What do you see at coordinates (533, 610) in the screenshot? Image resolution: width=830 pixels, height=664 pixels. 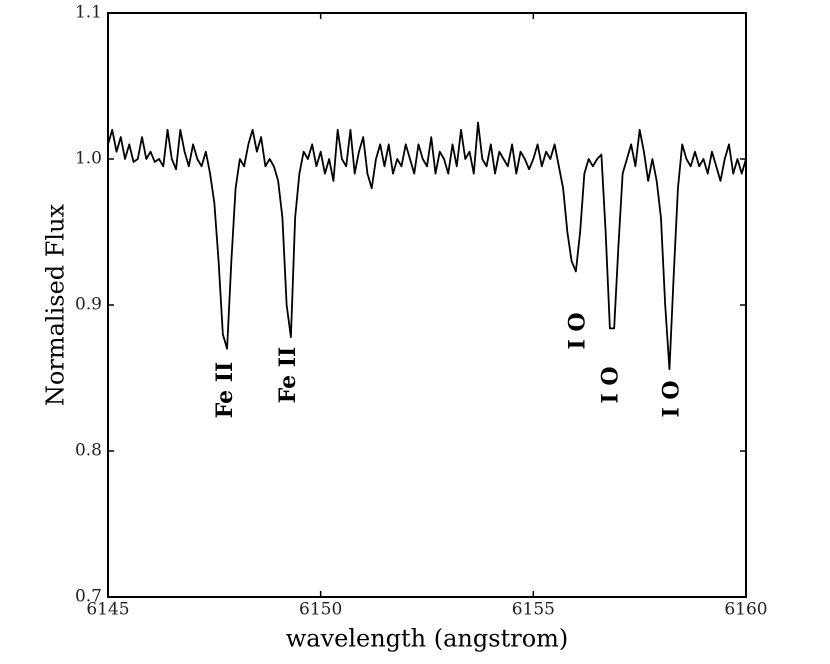 I see `x-tick-label: 6155` at bounding box center [533, 610].